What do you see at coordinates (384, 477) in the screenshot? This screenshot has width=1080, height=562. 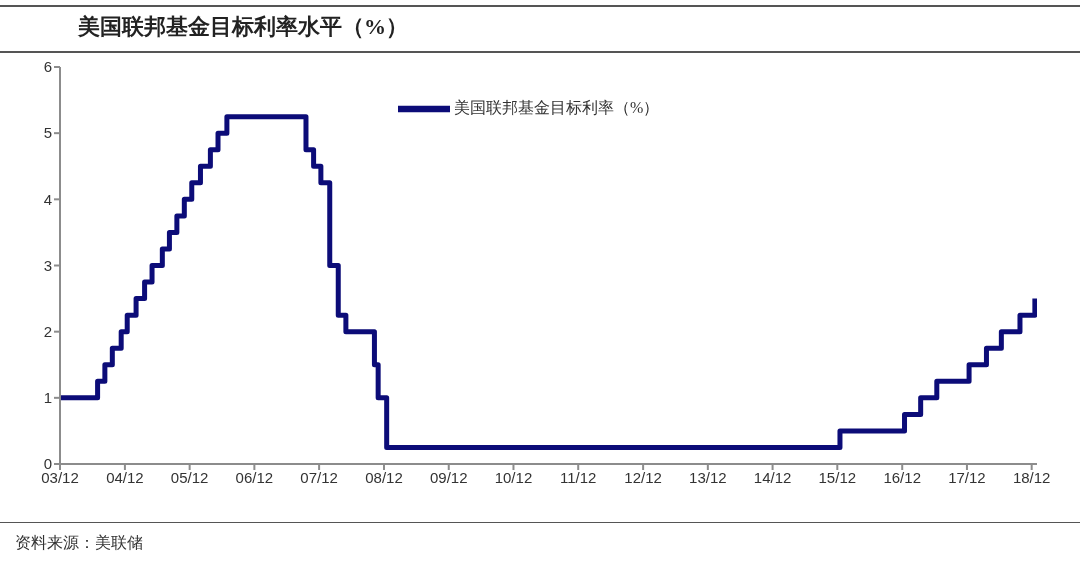 I see `x-tick-label: 08/12` at bounding box center [384, 477].